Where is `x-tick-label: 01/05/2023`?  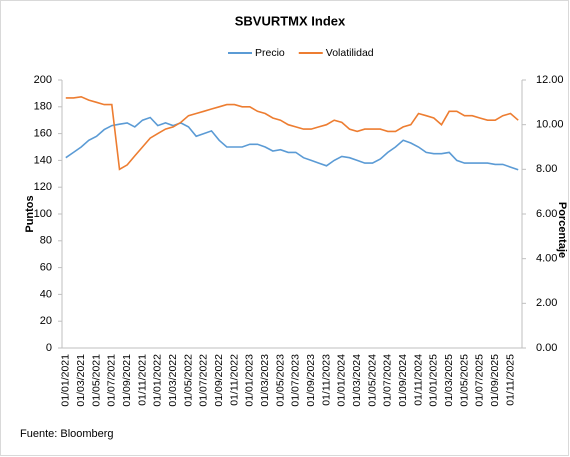
x-tick-label: 01/05/2023 is located at coordinates (280, 380).